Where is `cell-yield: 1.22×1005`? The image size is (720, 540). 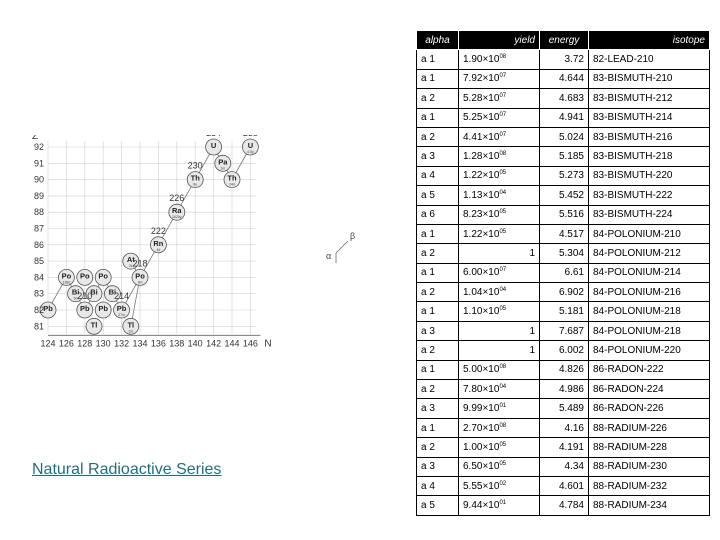
cell-yield: 1.22×1005 is located at coordinates (499, 234).